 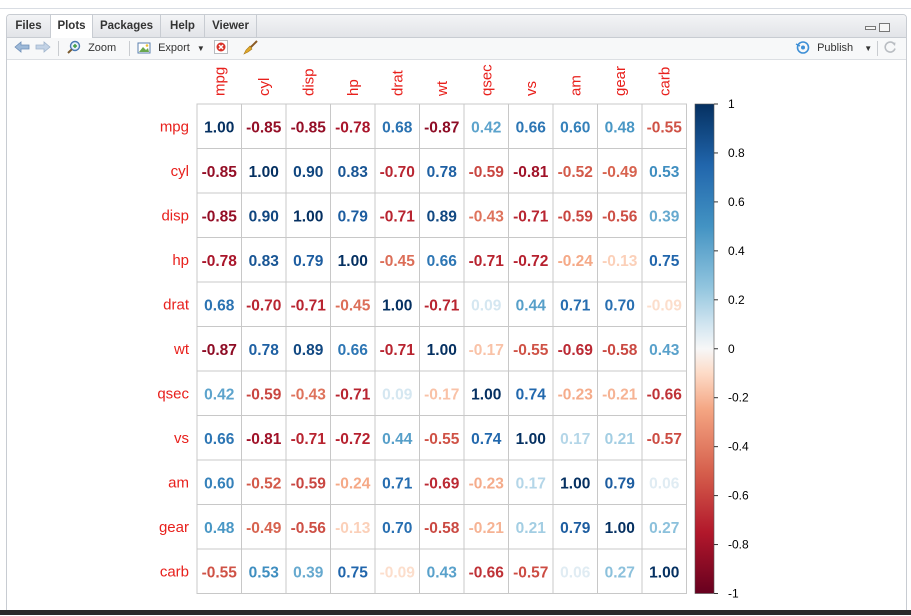 What do you see at coordinates (442, 572) in the screenshot?
I see `corr-value-carb-wt: 0.43` at bounding box center [442, 572].